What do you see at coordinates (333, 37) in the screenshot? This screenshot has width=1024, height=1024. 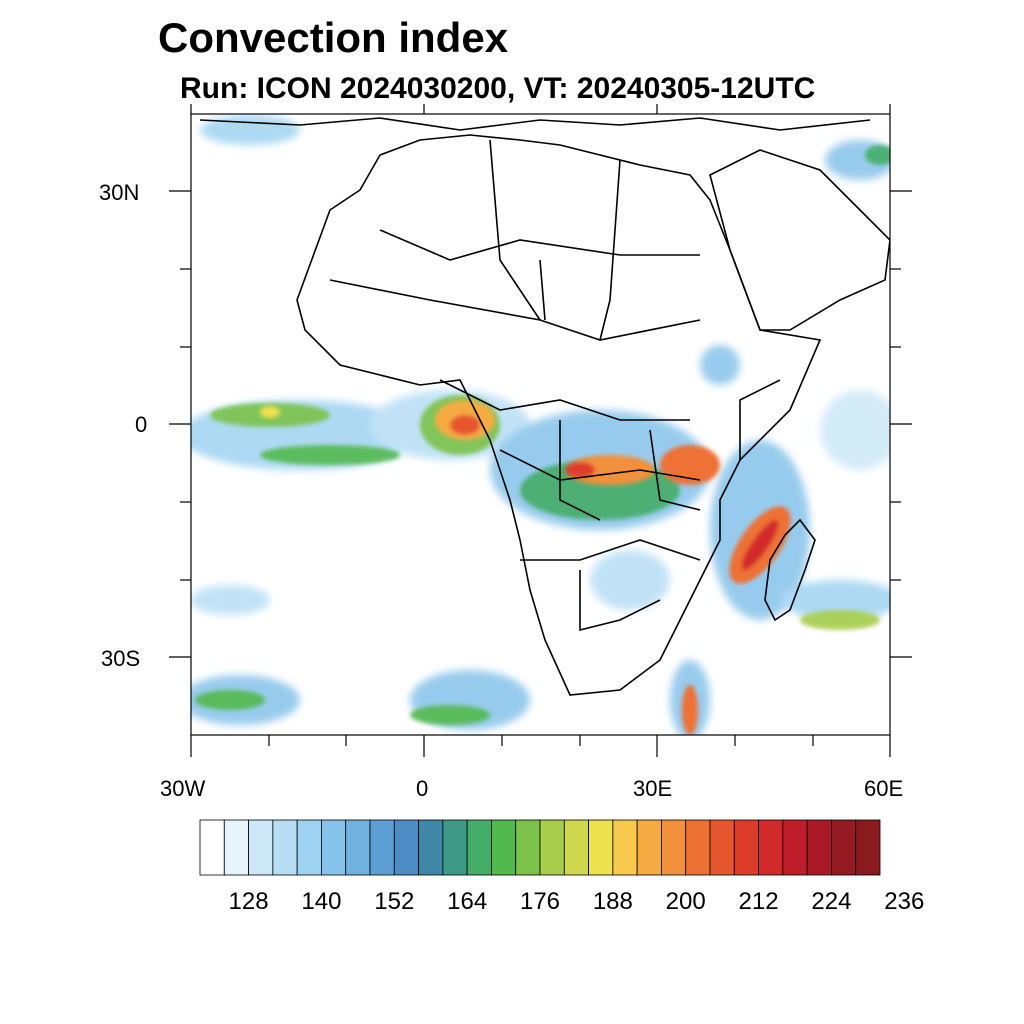 I see `map-title: Convection index` at bounding box center [333, 37].